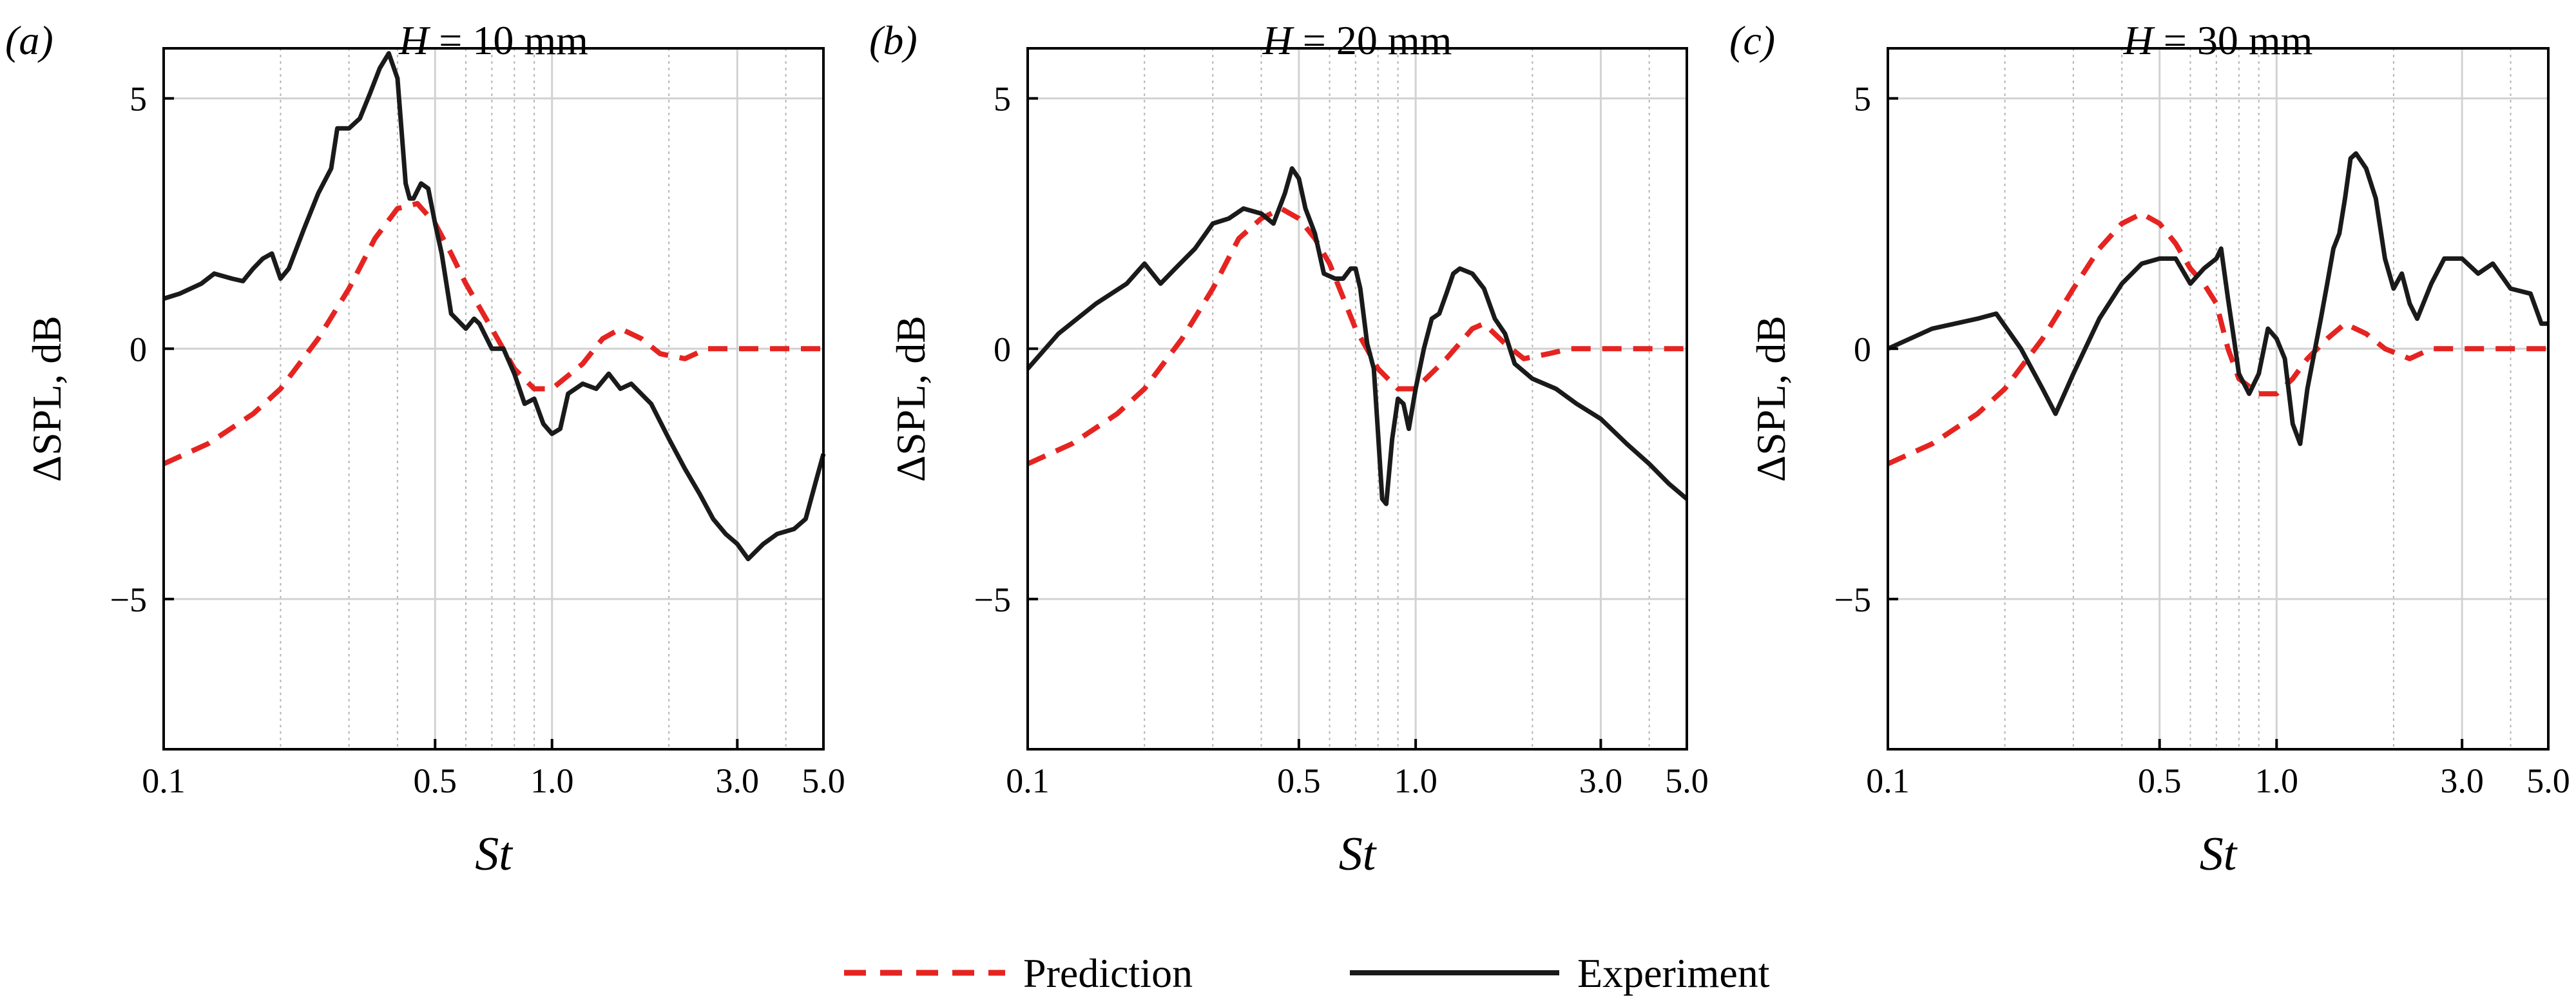 The image size is (2576, 1005). Describe the element at coordinates (508, 40) in the screenshot. I see `panel-title-value: = 10 mm` at that location.